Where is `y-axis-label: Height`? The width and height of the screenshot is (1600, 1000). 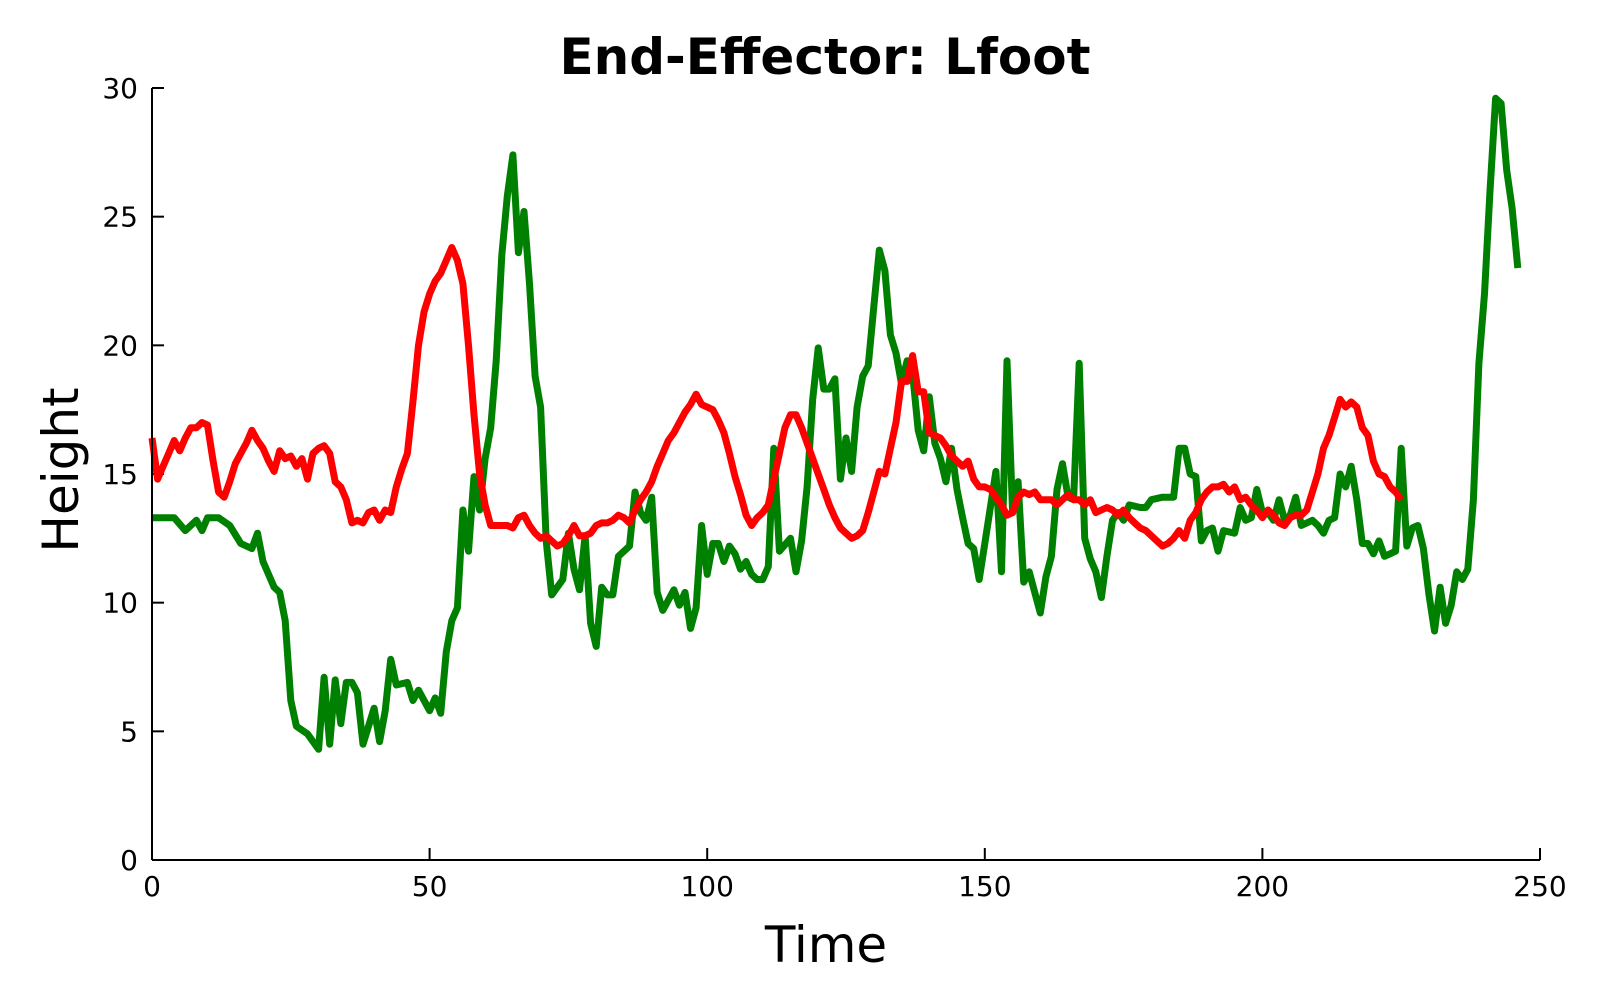
y-axis-label: Height is located at coordinates (61, 469).